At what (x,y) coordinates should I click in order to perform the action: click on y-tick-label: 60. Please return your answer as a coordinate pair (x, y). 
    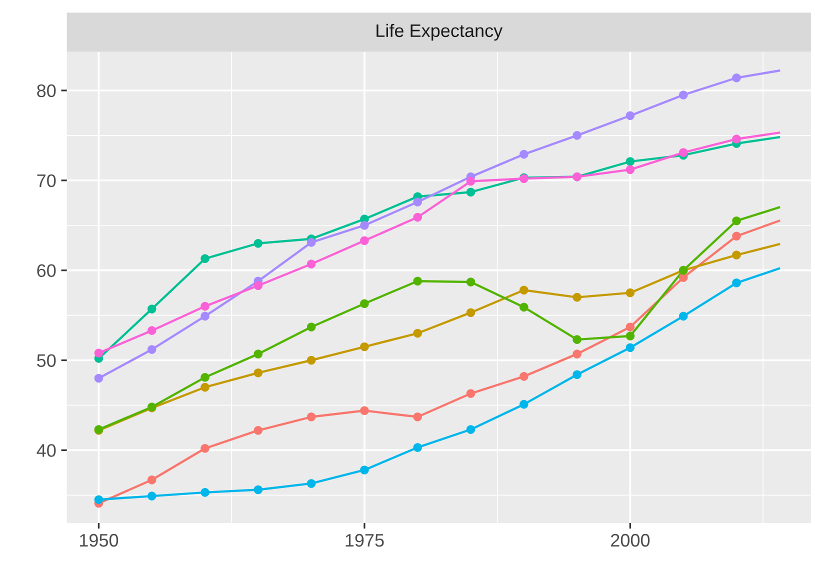
    Looking at the image, I should click on (46, 271).